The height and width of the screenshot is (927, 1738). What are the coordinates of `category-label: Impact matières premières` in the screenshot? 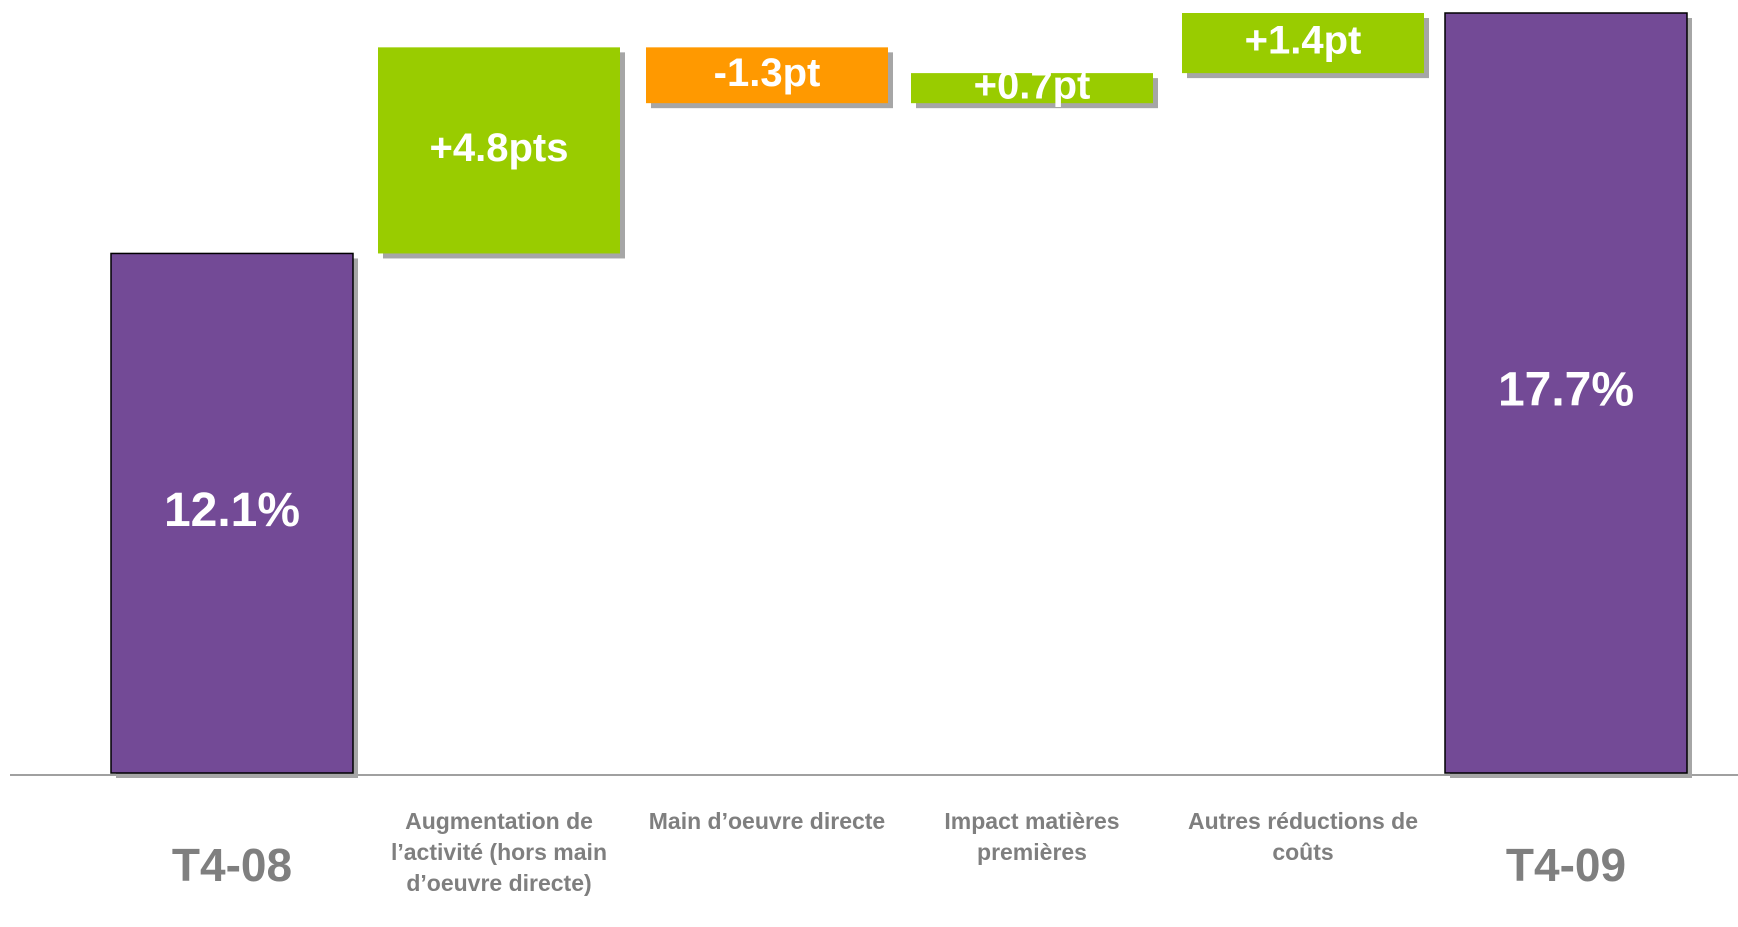 It's located at (1032, 836).